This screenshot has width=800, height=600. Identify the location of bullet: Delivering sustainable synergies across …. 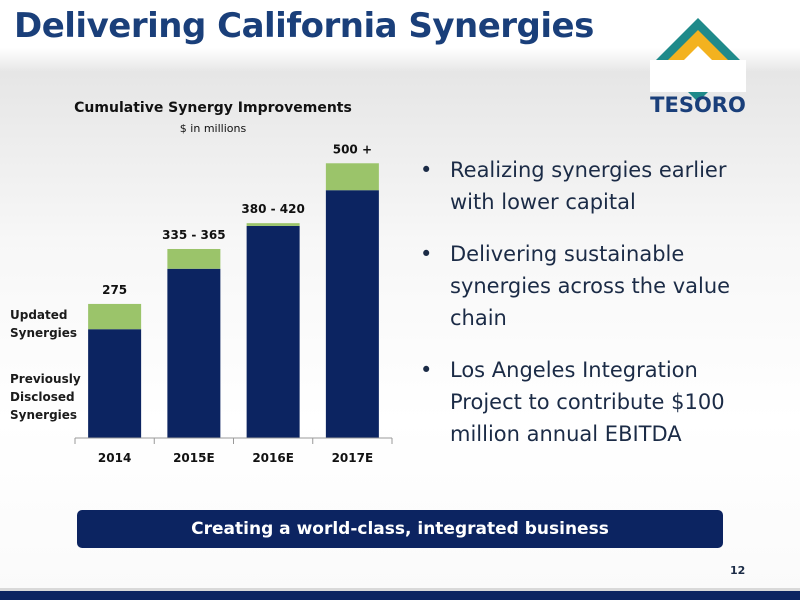
(585, 286).